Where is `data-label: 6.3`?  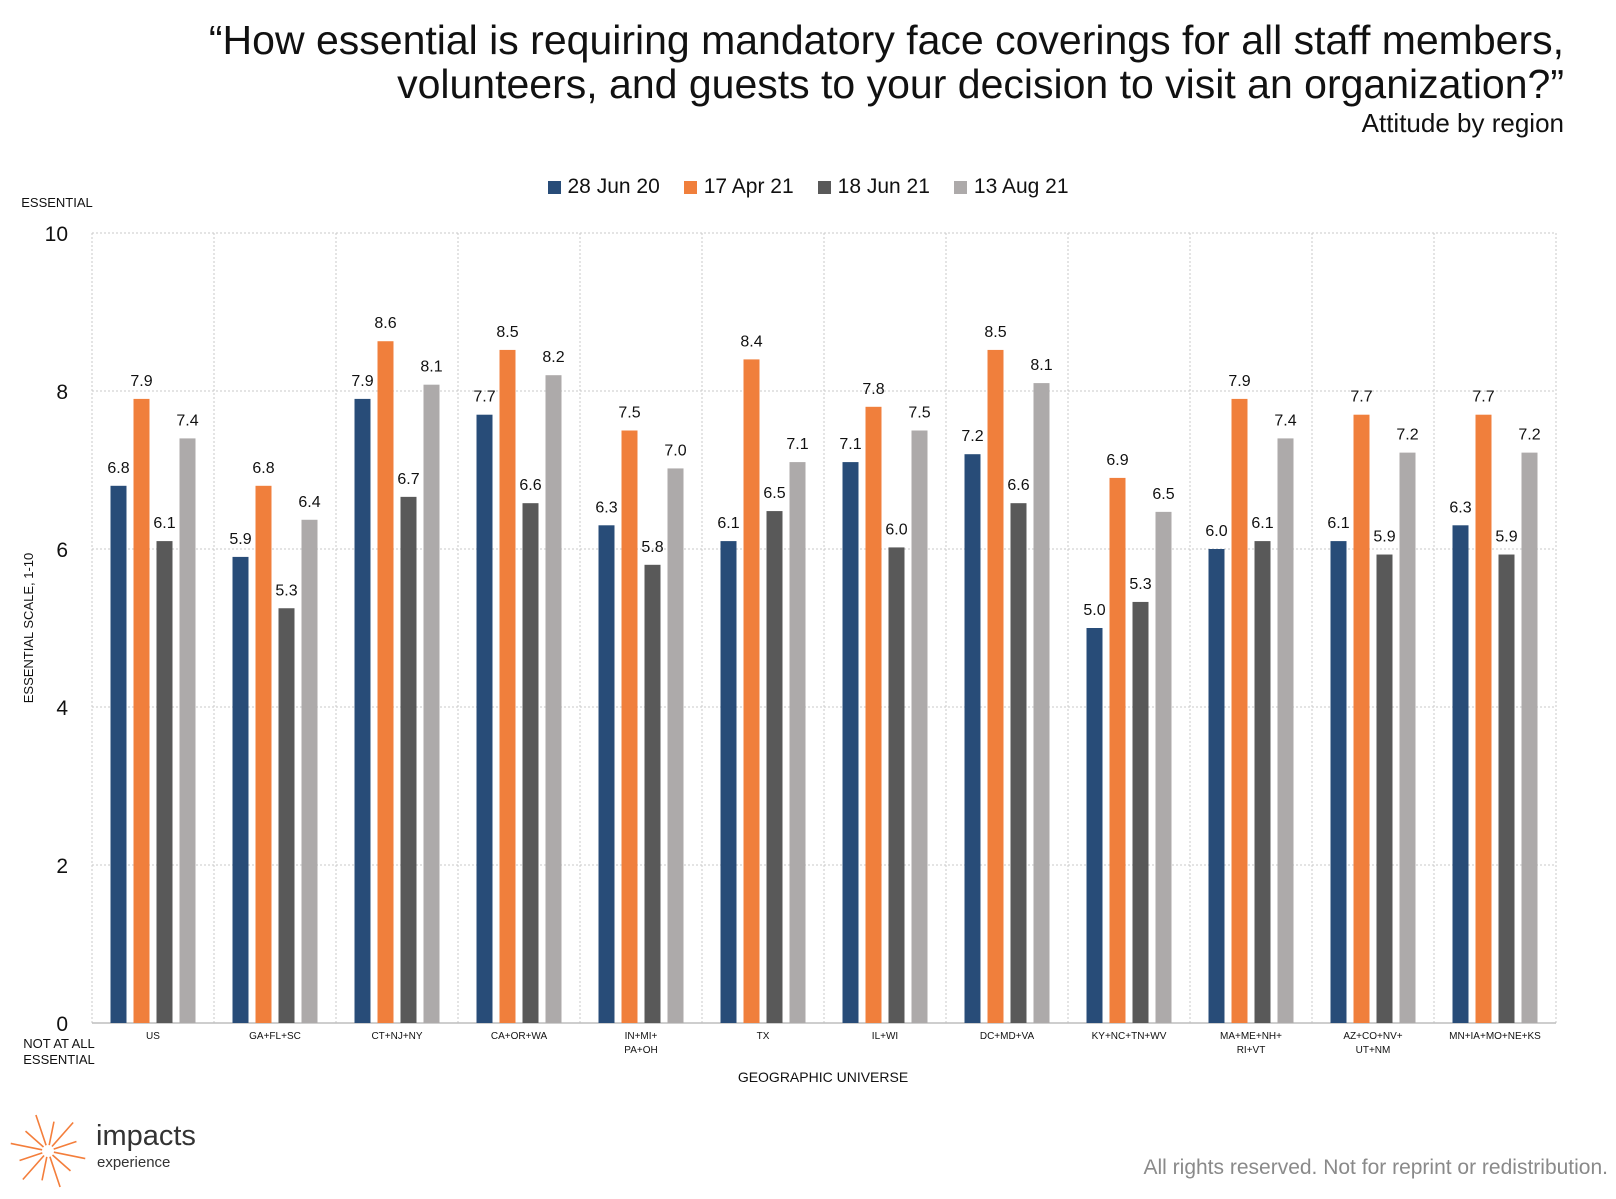 data-label: 6.3 is located at coordinates (606, 507).